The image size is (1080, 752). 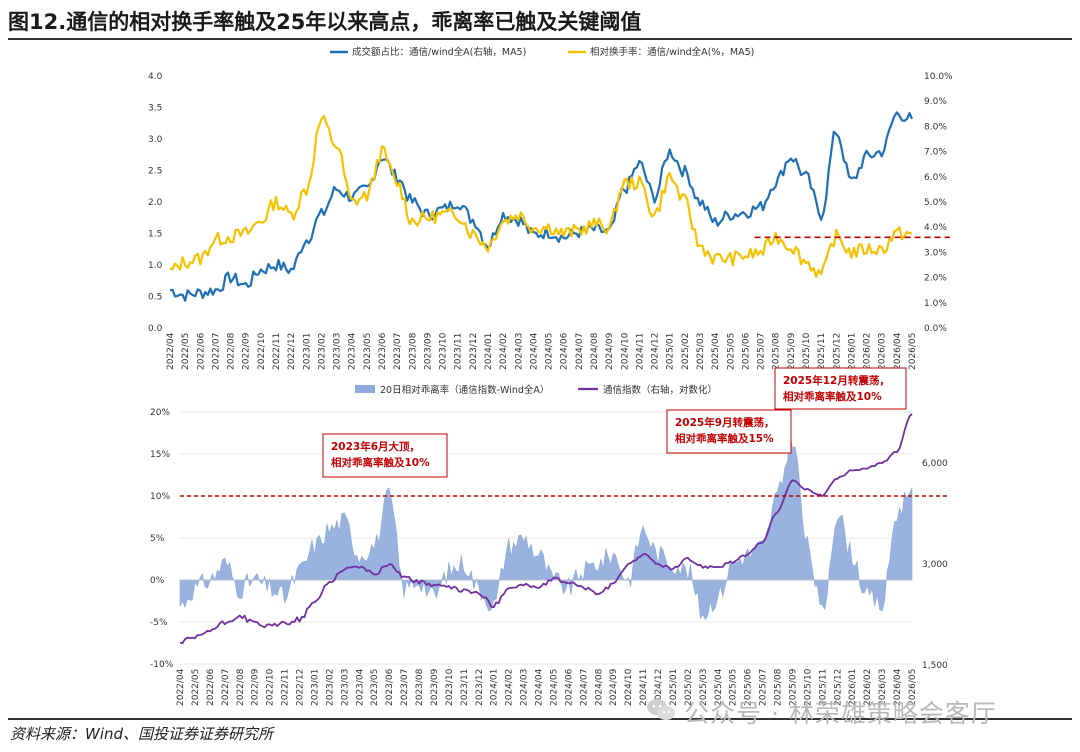 What do you see at coordinates (540, 39) in the screenshot?
I see `title-rule` at bounding box center [540, 39].